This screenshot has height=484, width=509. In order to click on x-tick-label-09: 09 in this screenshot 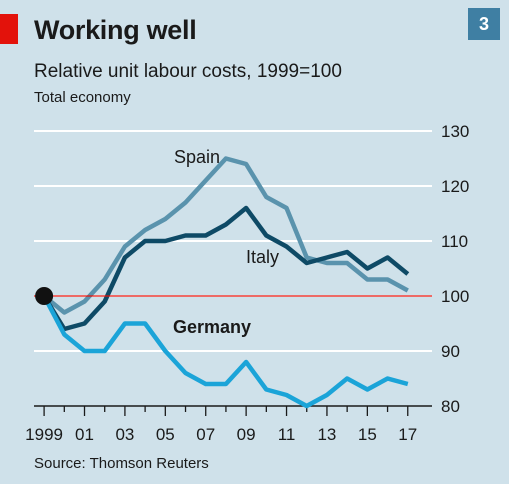, I will do `click(246, 434)`.